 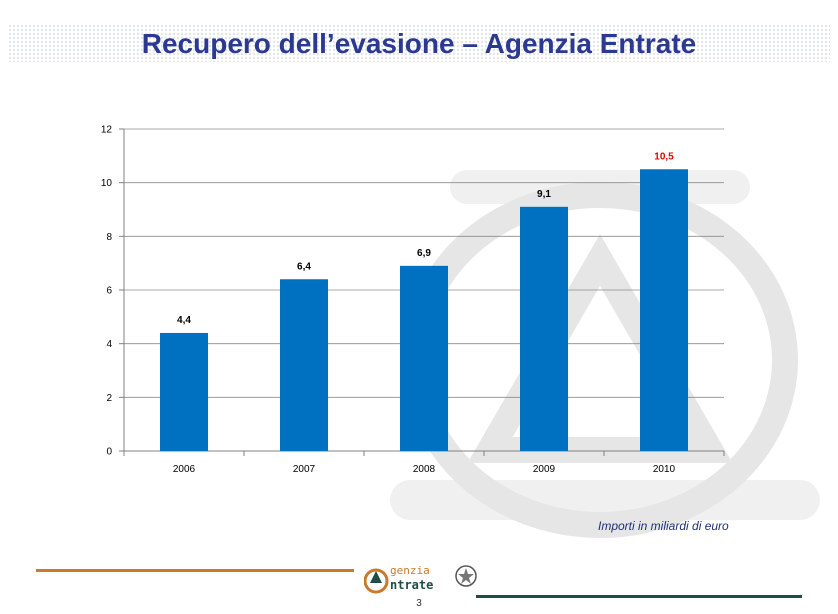 I want to click on page-title: Recupero dell’evasione – Agenzia Entrate, so click(x=419, y=43).